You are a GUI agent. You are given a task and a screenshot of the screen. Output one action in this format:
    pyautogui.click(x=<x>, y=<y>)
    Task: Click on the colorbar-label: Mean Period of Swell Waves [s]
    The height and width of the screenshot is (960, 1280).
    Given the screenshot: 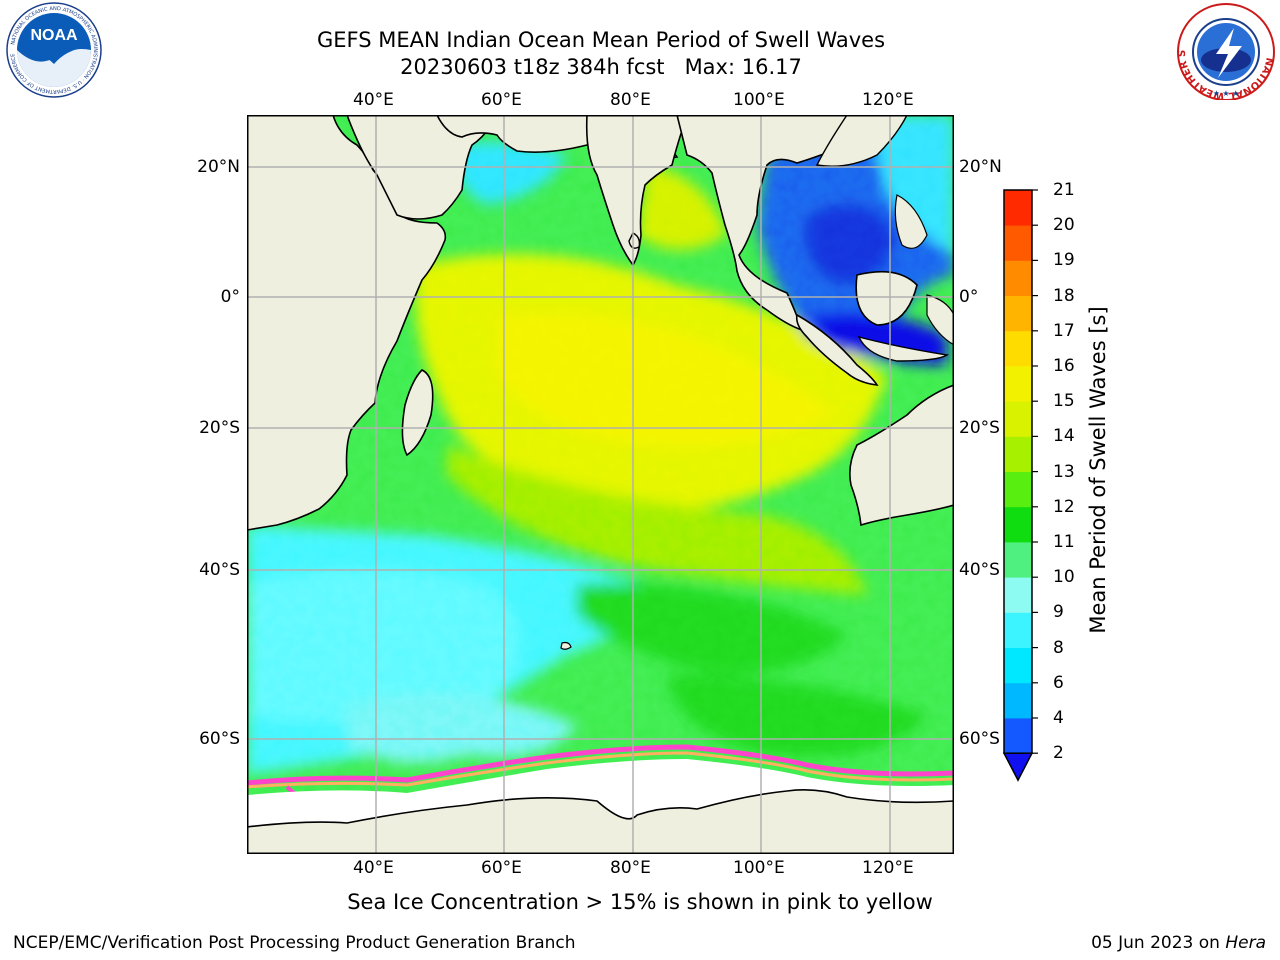 What is the action you would take?
    pyautogui.click(x=1098, y=470)
    